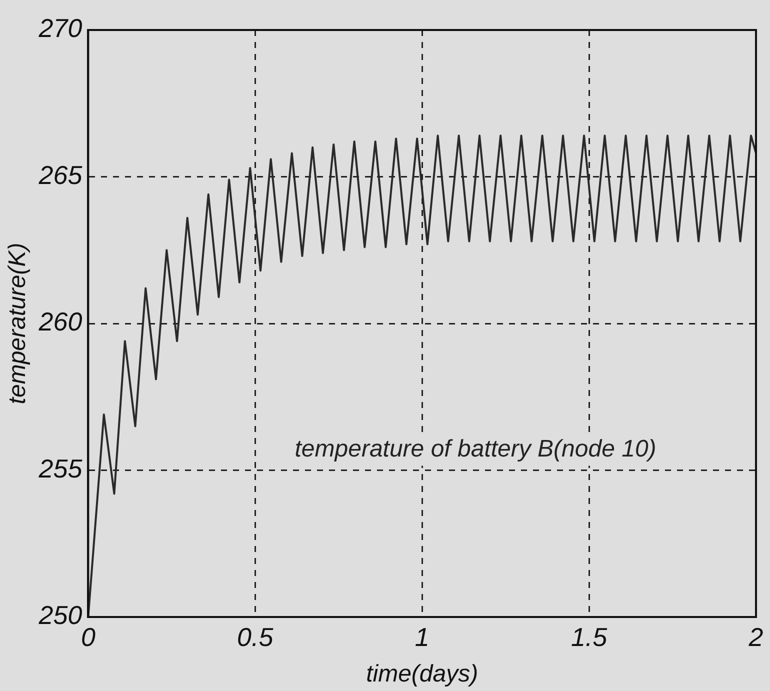  Describe the element at coordinates (475, 448) in the screenshot. I see `annotation: temperature of battery B(node 10)` at that location.